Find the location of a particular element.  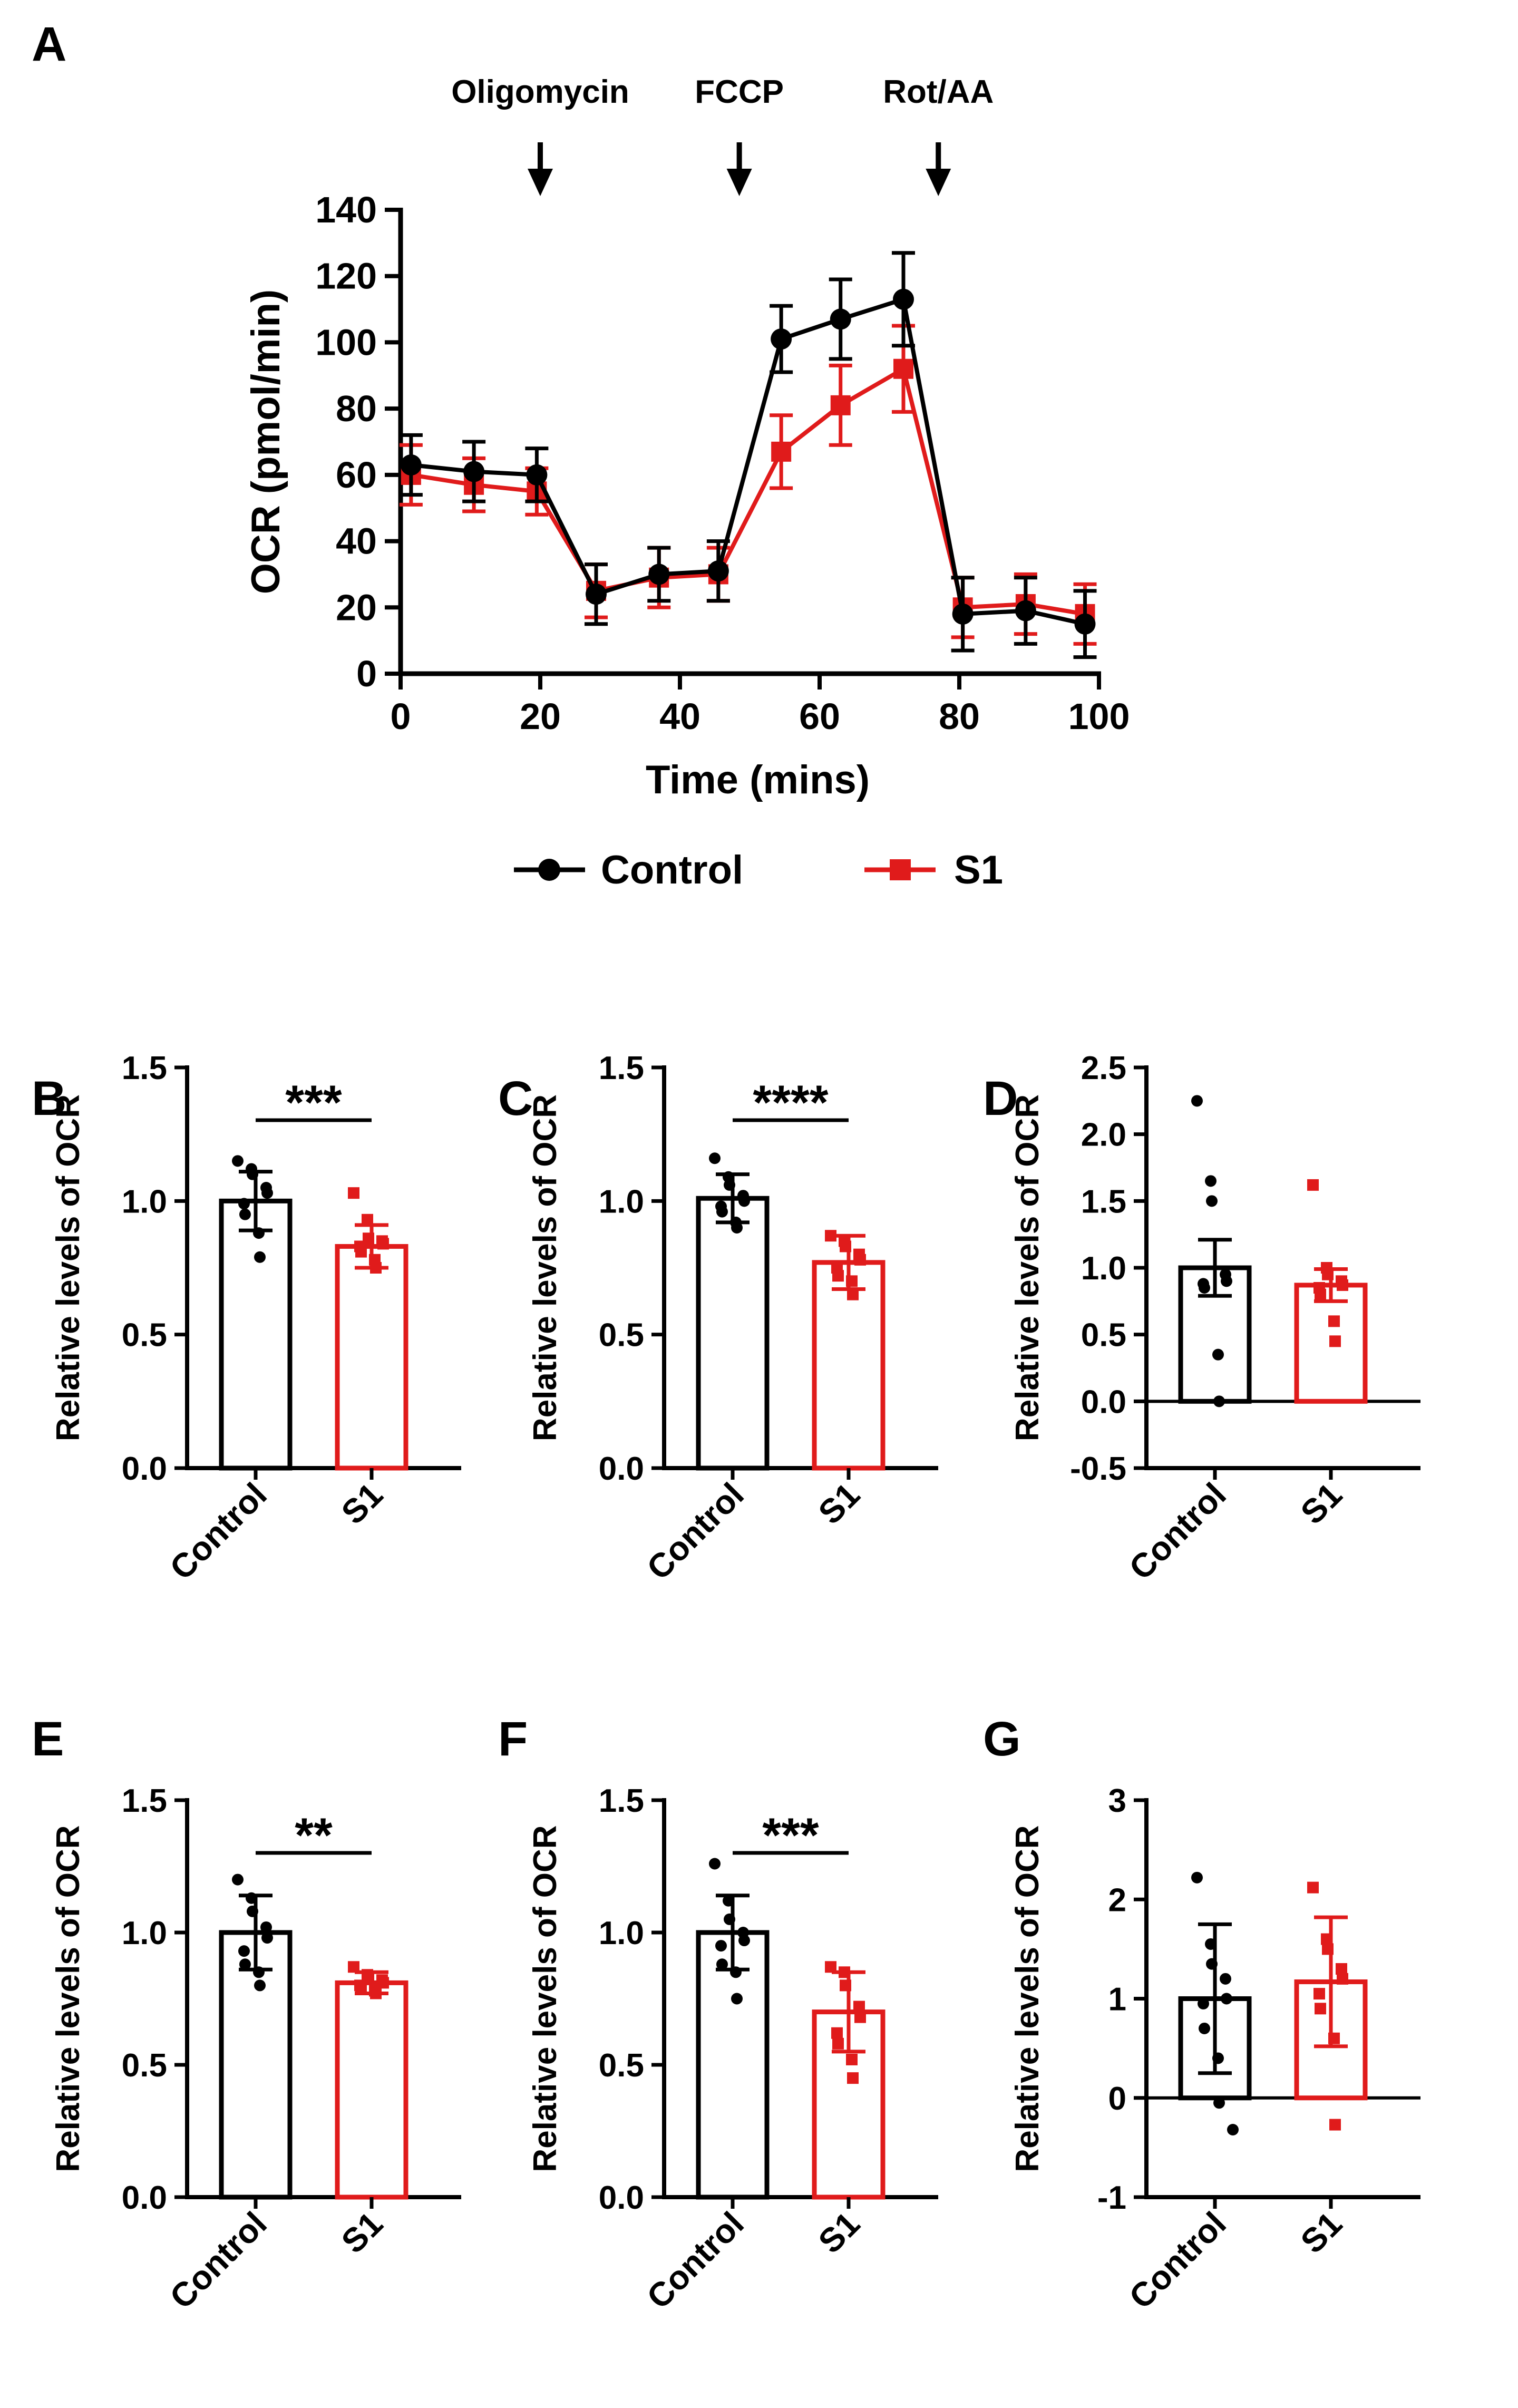

significance-stars: *** is located at coordinates (790, 1835).